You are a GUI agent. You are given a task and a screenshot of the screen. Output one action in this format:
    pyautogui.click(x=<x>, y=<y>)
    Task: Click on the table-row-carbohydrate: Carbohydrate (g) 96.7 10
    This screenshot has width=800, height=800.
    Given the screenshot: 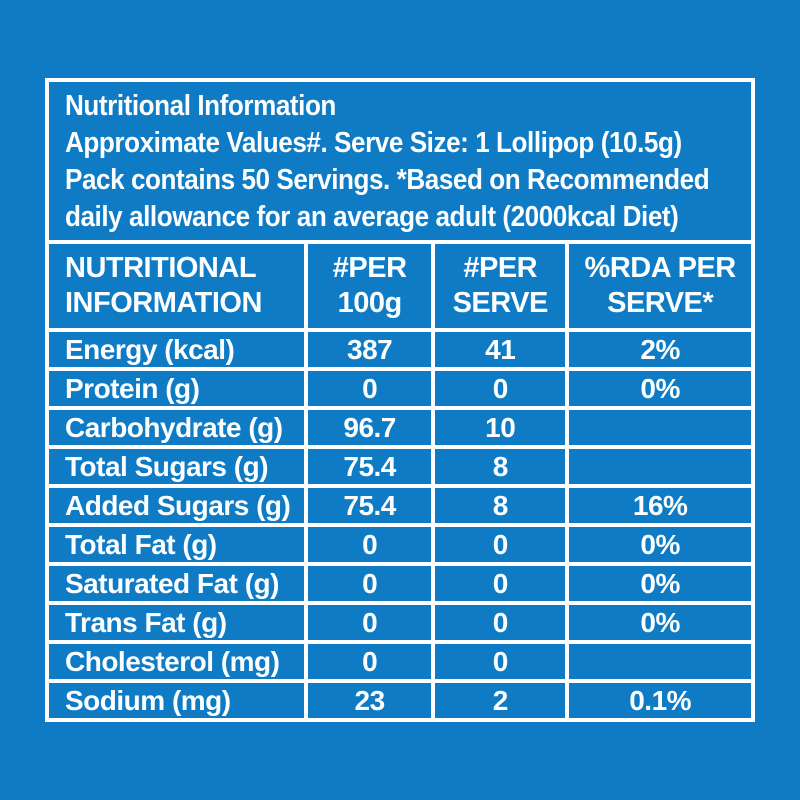 What is the action you would take?
    pyautogui.click(x=399, y=427)
    